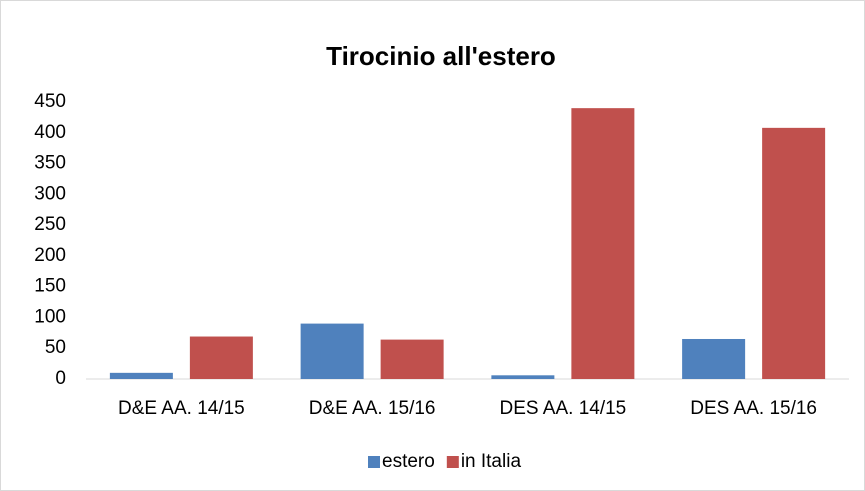  I want to click on y-tick-label: 250, so click(50, 224).